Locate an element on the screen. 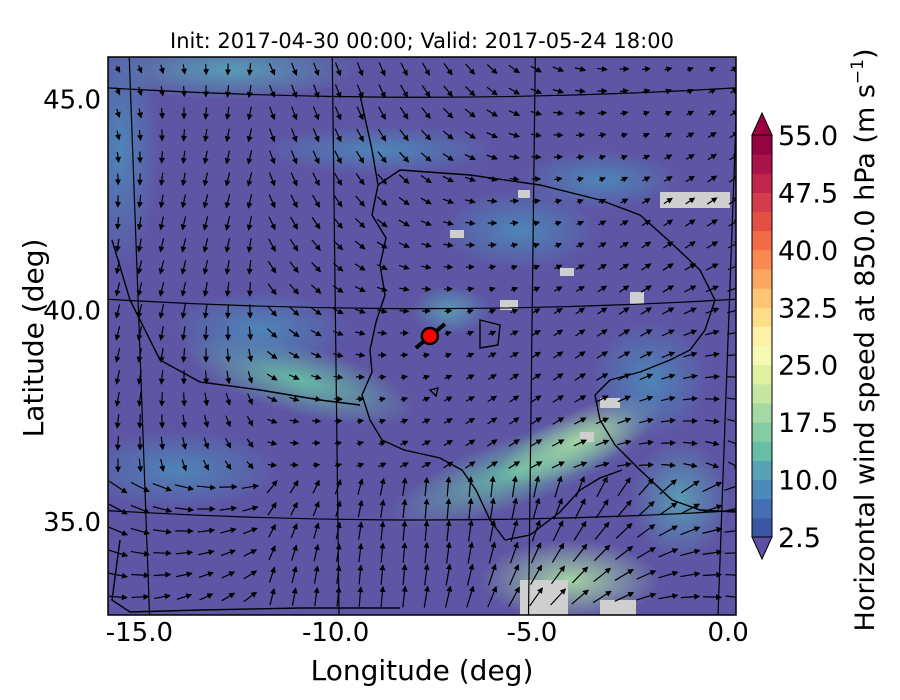  colorbar-tick-label: 55.0 is located at coordinates (808, 136).